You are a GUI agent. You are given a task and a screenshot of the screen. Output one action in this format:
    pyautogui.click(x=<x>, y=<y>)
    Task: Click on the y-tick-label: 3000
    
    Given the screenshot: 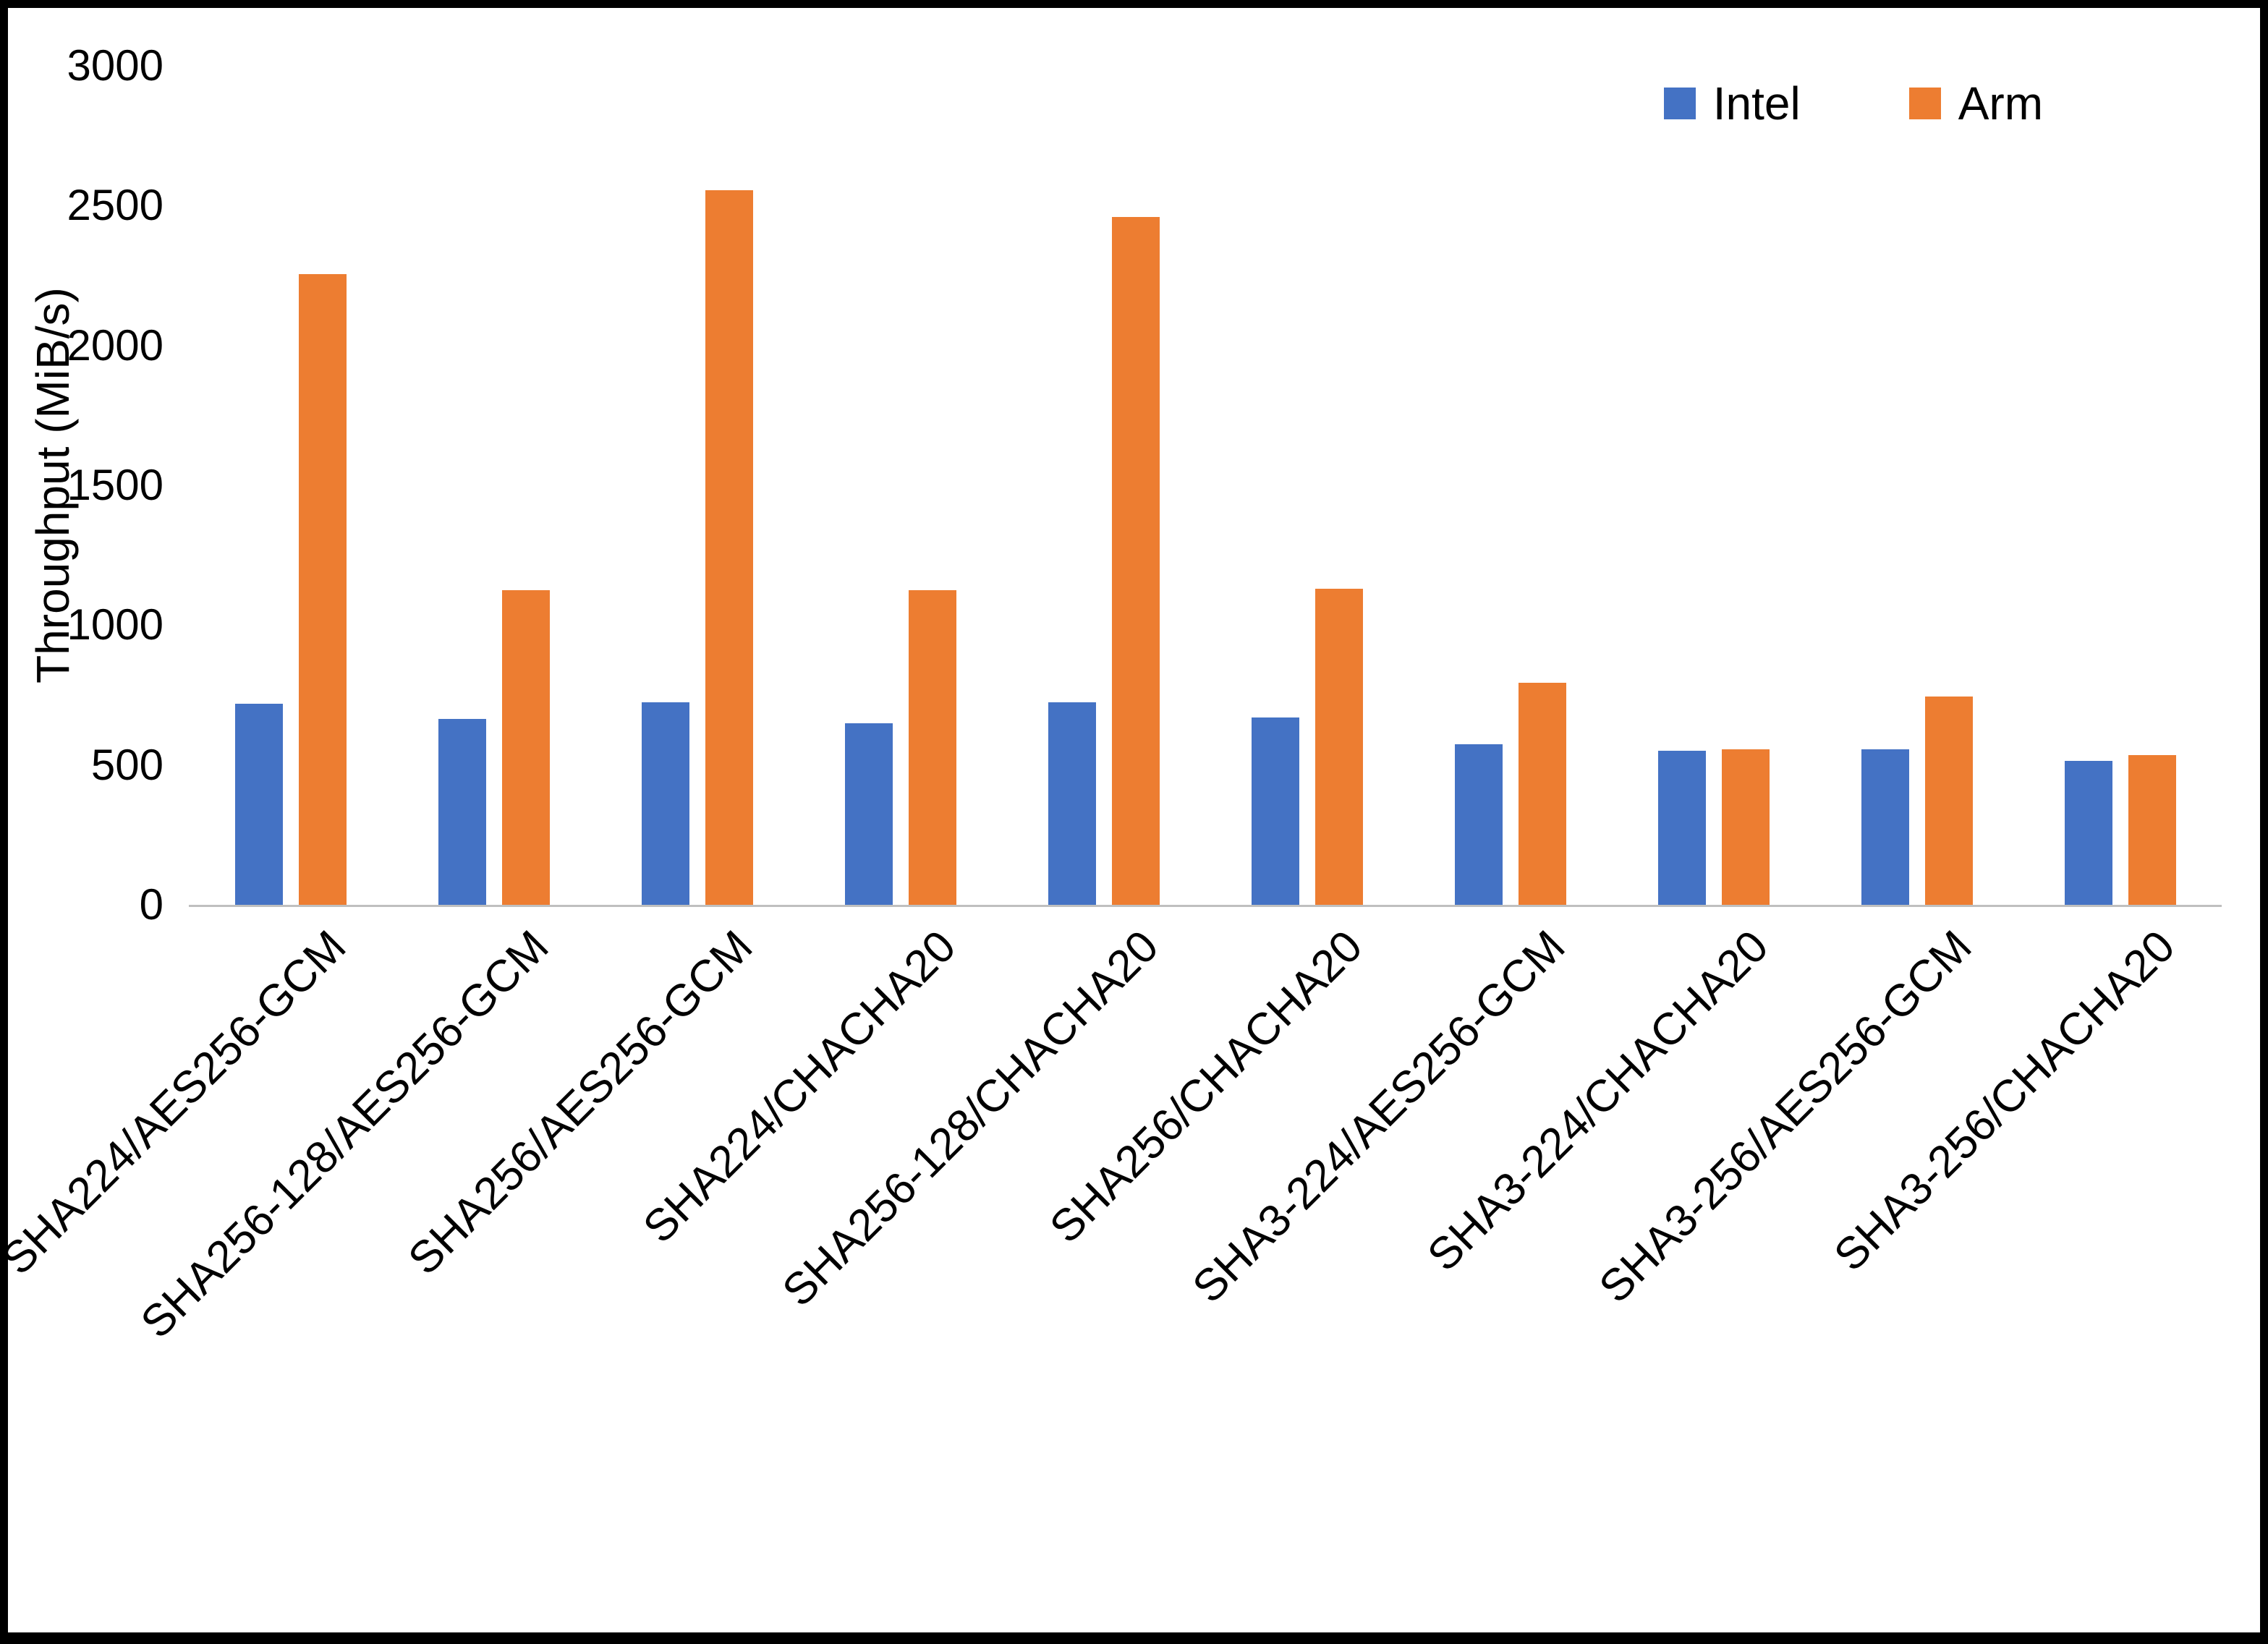 What is the action you would take?
    pyautogui.click(x=115, y=65)
    